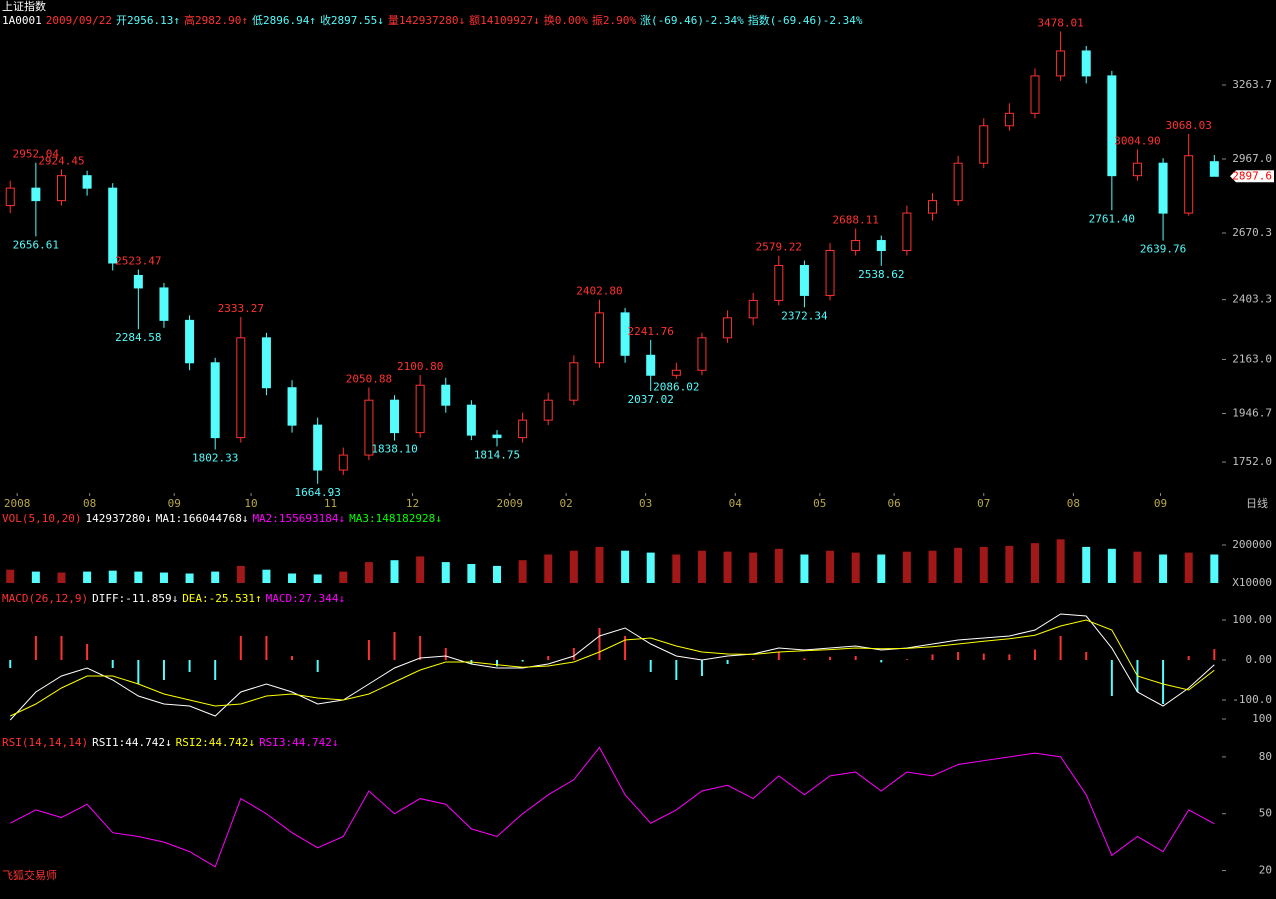 The image size is (1276, 899). I want to click on y-tick-label: 20, so click(1265, 870).